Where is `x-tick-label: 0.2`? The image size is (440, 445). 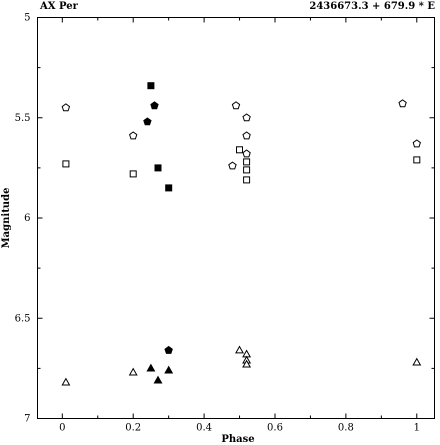
x-tick-label: 0.2 is located at coordinates (133, 428).